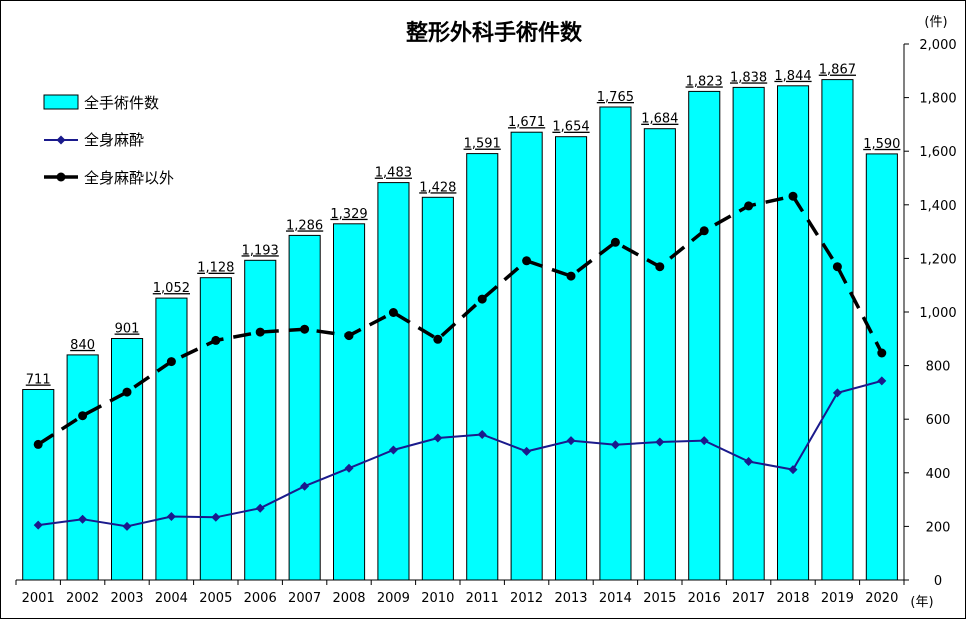 The height and width of the screenshot is (619, 966). I want to click on x-tick-label: 2020, so click(881, 598).